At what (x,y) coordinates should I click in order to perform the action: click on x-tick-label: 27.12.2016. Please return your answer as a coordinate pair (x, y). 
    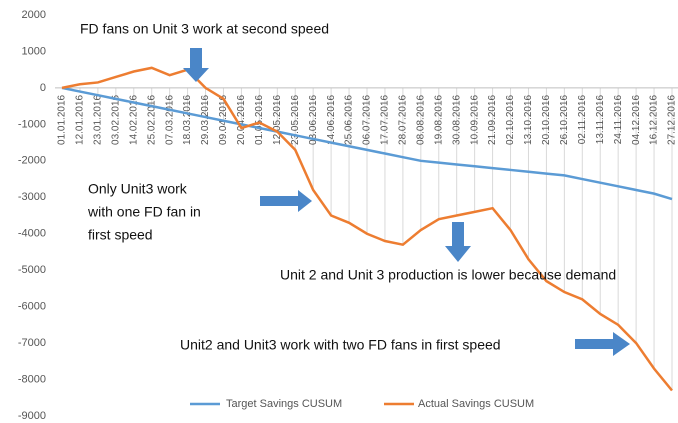
    Looking at the image, I should click on (672, 119).